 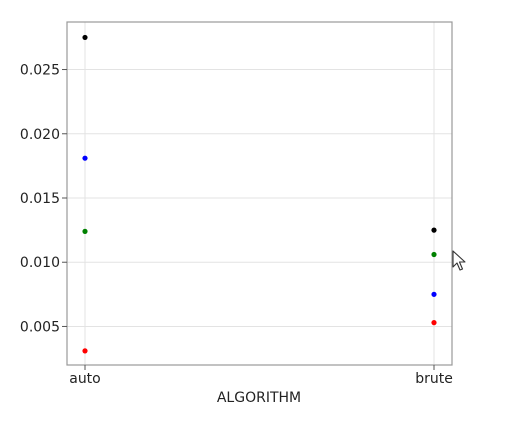 I want to click on y-tick-label: 0.010, so click(x=40, y=263).